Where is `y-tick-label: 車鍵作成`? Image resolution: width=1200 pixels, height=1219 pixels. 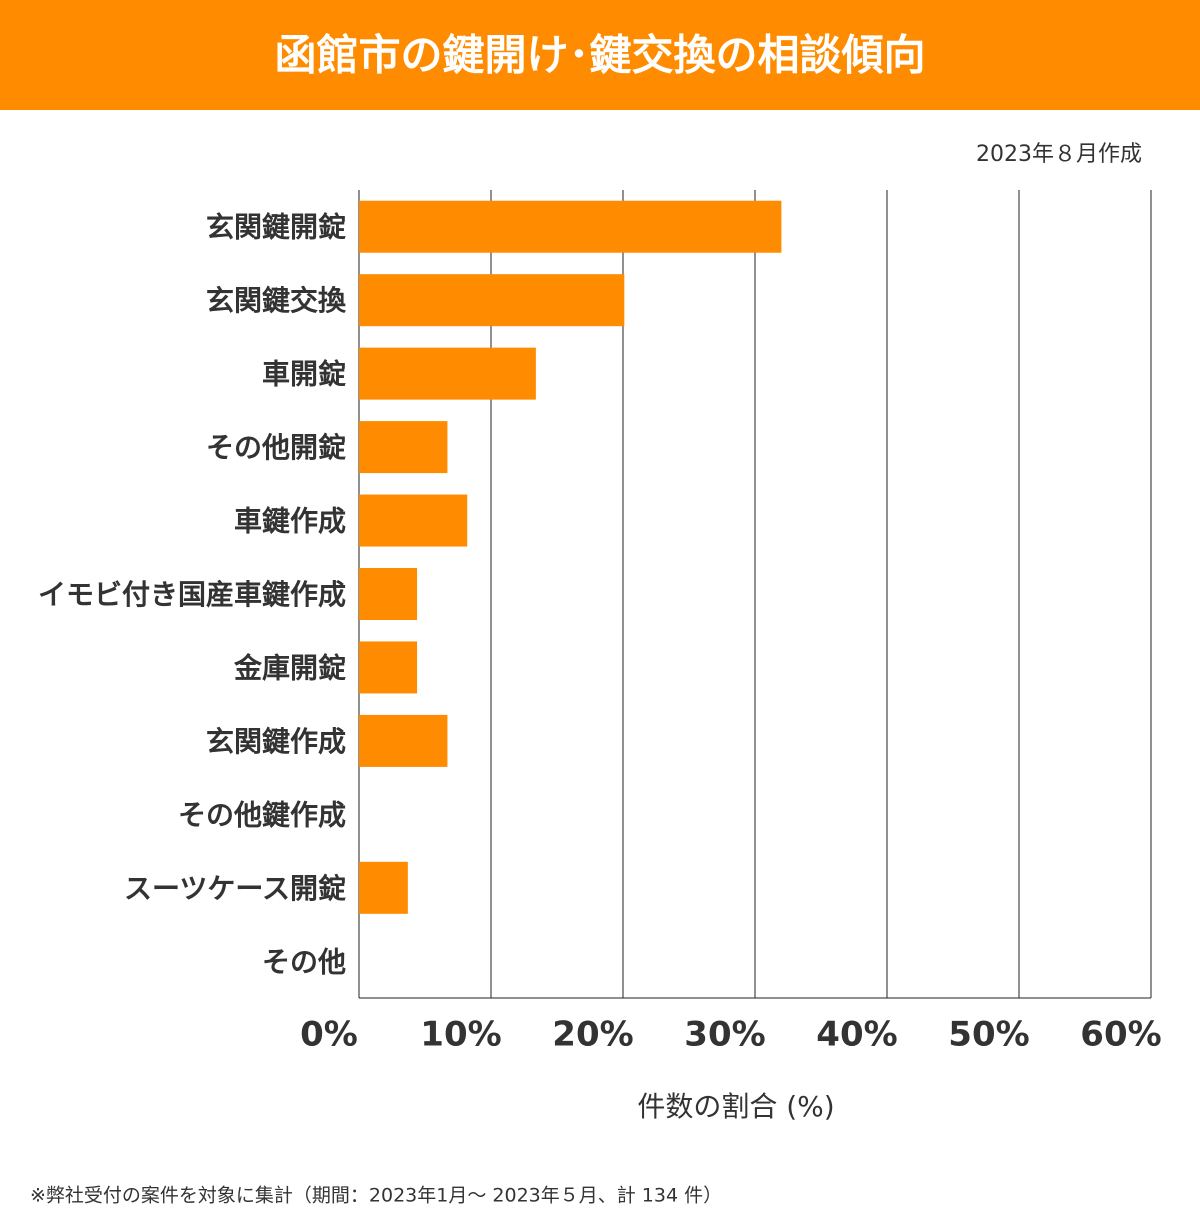
y-tick-label: 車鍵作成 is located at coordinates (290, 521).